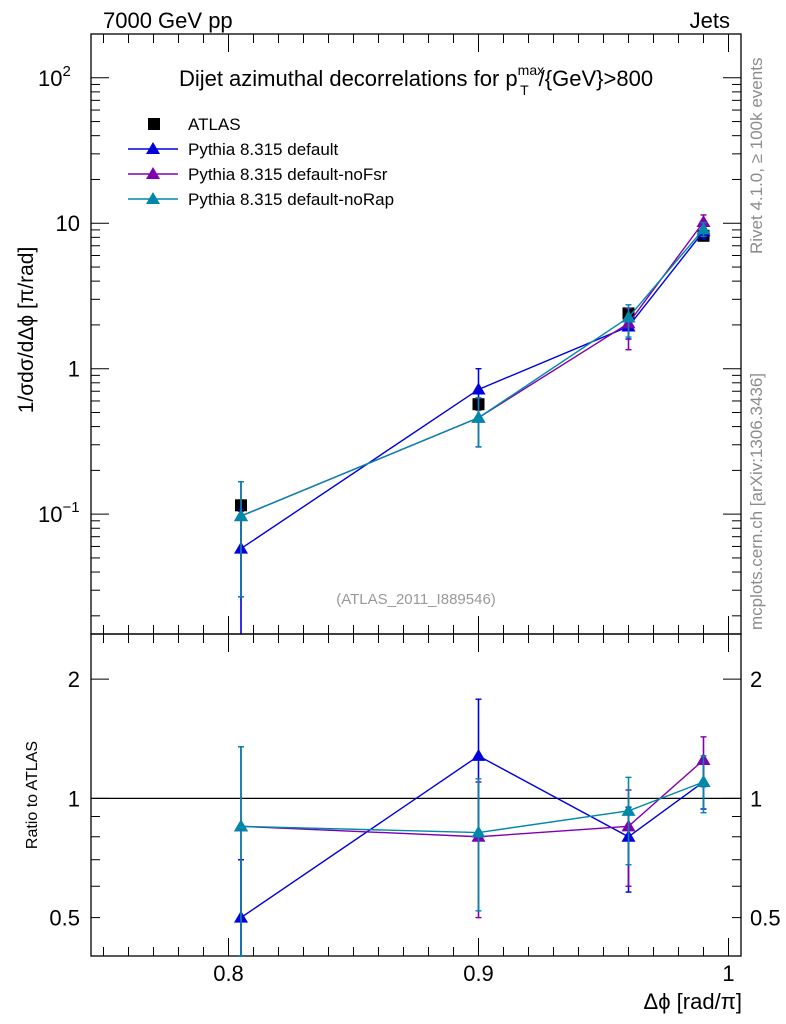  I want to click on y-axis-label-main: 1/σdσ/dΔϕ [π/rad], so click(26, 330).